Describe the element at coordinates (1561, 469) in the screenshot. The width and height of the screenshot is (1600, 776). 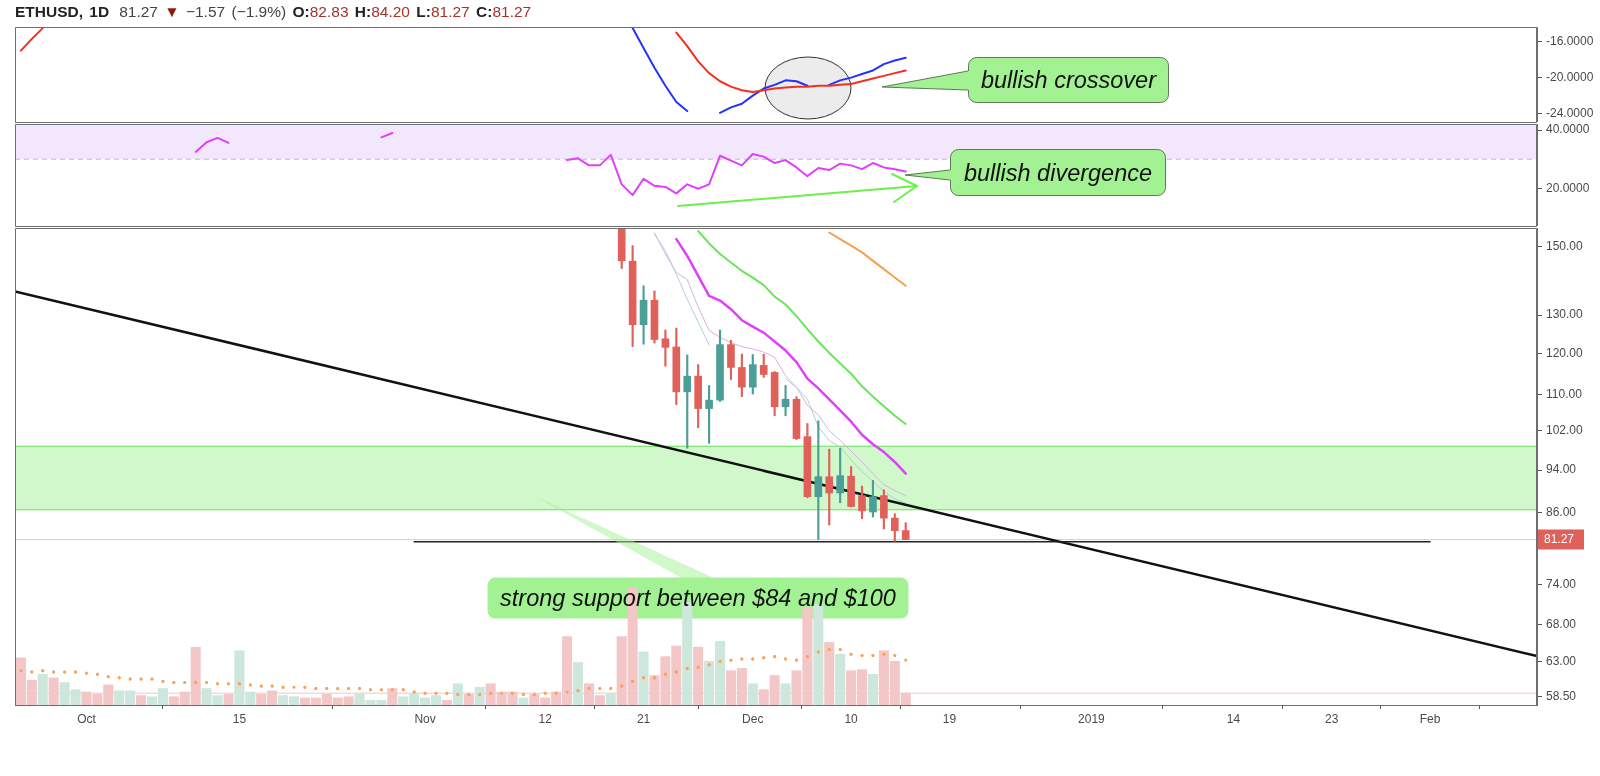
I see `y-tick-label: 94.00` at that location.